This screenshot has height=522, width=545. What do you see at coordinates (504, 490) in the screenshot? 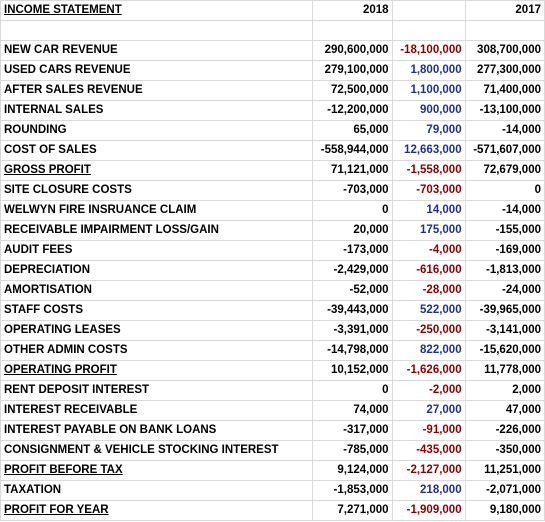
I see `value-2017-cell: -2,071,000` at bounding box center [504, 490].